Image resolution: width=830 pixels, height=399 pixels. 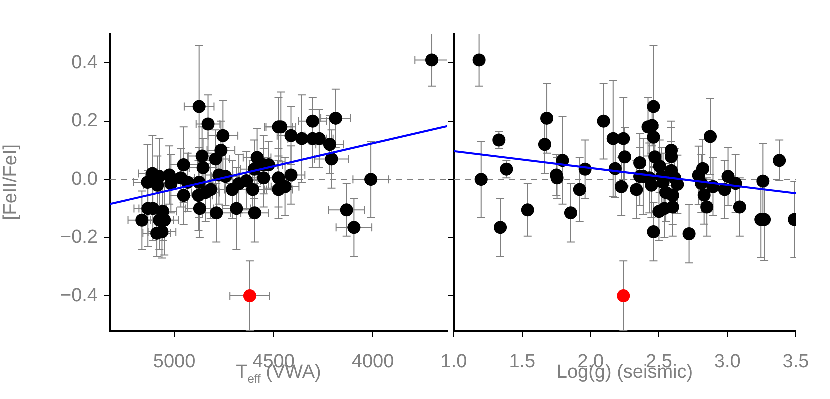 What do you see at coordinates (79, 237) in the screenshot?
I see `y-tick-label: −0.2` at bounding box center [79, 237].